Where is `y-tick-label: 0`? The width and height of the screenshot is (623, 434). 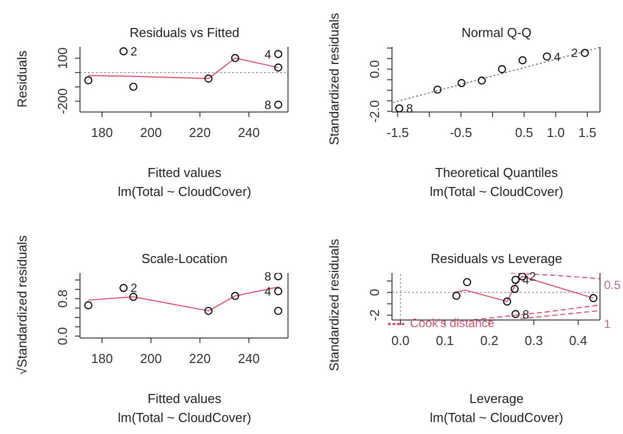 y-tick-label: 0 is located at coordinates (374, 292).